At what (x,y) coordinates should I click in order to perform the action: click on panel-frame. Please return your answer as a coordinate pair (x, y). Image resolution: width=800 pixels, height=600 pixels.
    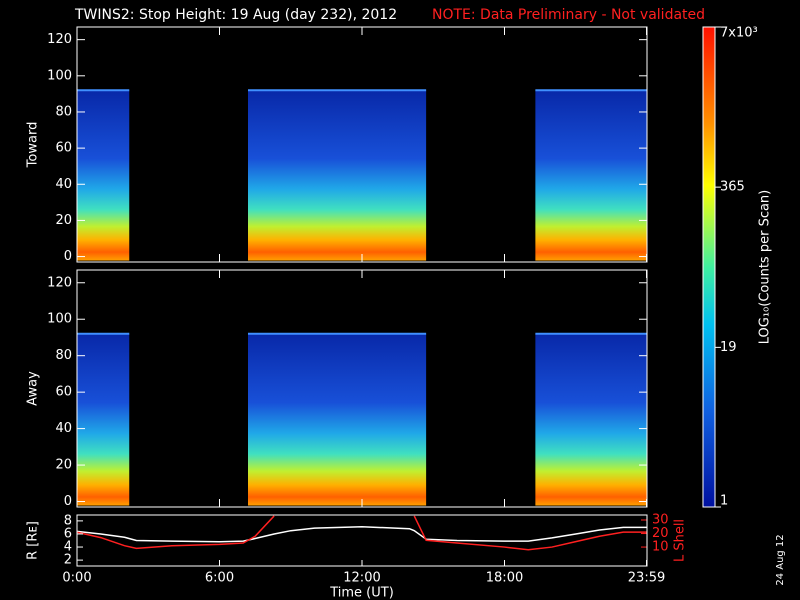
    Looking at the image, I should click on (362, 540).